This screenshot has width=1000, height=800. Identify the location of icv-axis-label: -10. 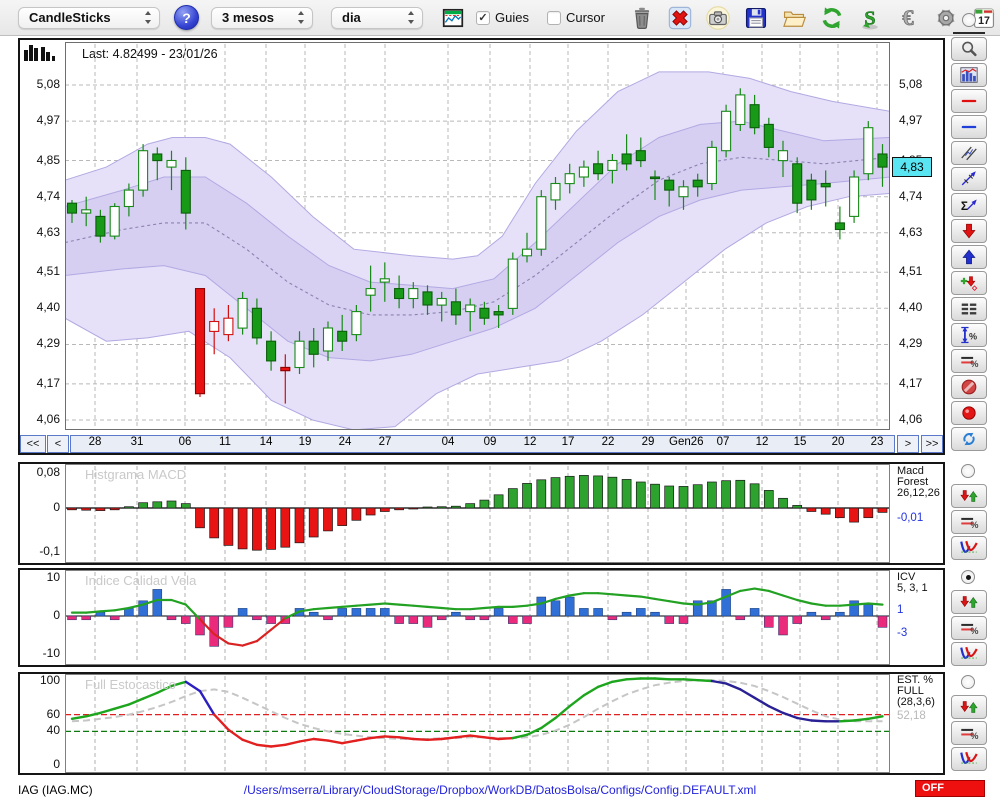
(51, 653).